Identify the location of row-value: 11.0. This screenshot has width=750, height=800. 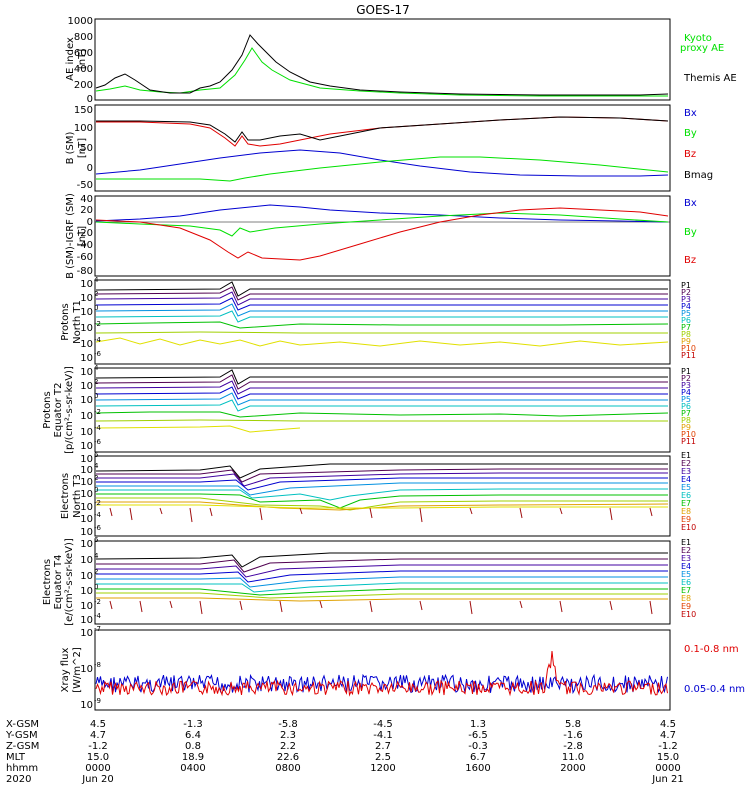
(573, 757).